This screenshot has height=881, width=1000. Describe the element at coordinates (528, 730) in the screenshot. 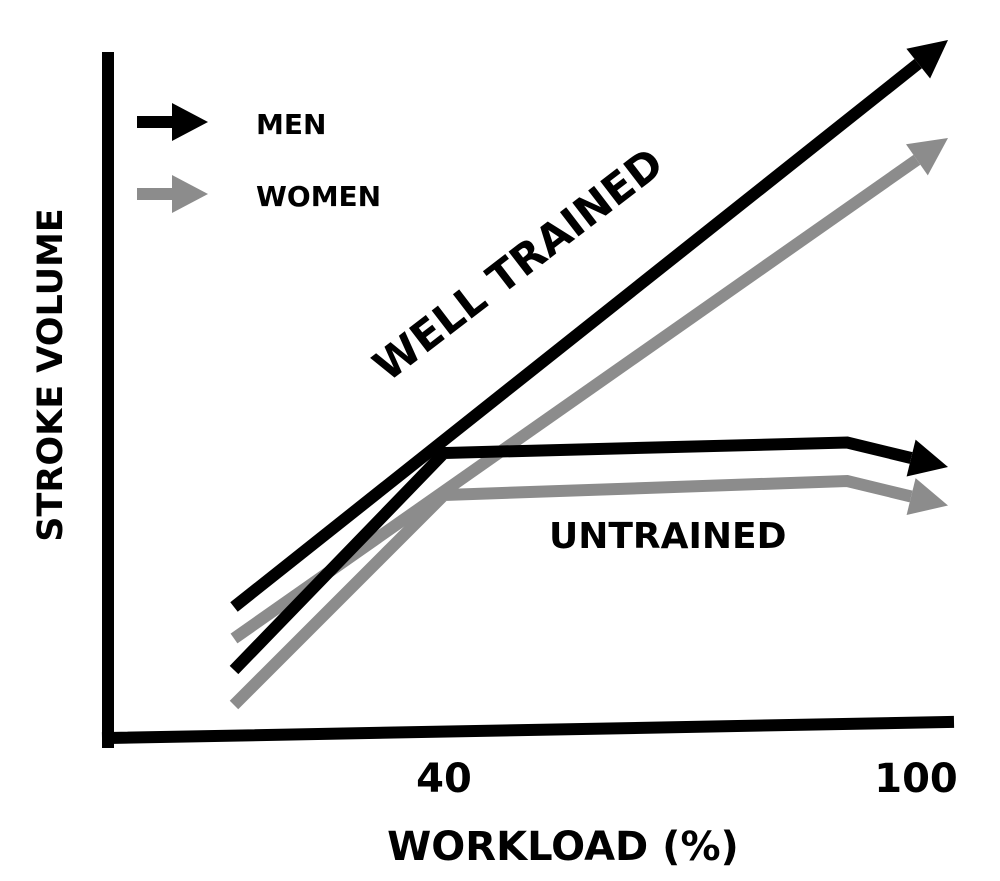

I see `x-axis` at that location.